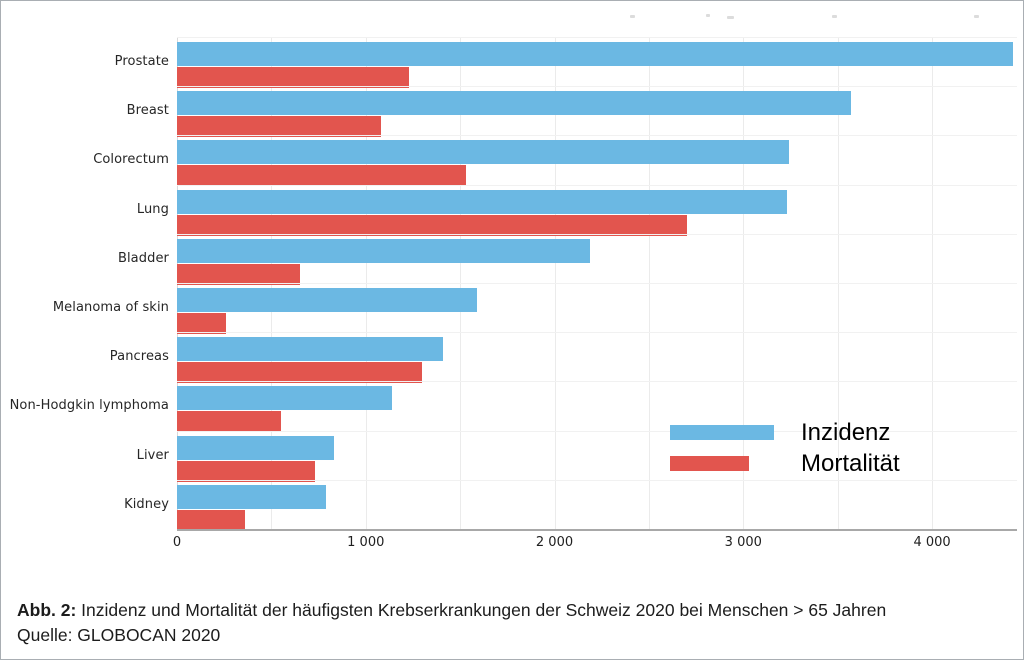  What do you see at coordinates (110, 308) in the screenshot?
I see `category-label: Melanoma of skin` at bounding box center [110, 308].